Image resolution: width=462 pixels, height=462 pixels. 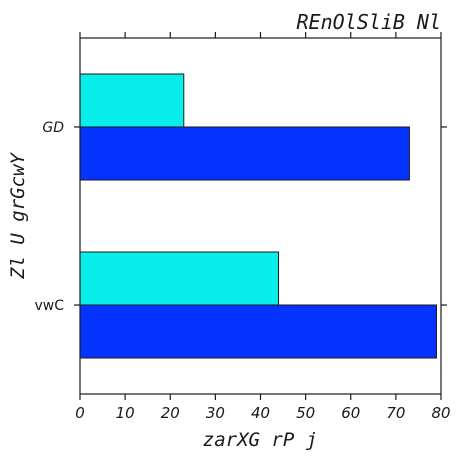 What do you see at coordinates (18, 216) in the screenshot?
I see `y-axis-label: Zl U grGcwY` at bounding box center [18, 216].